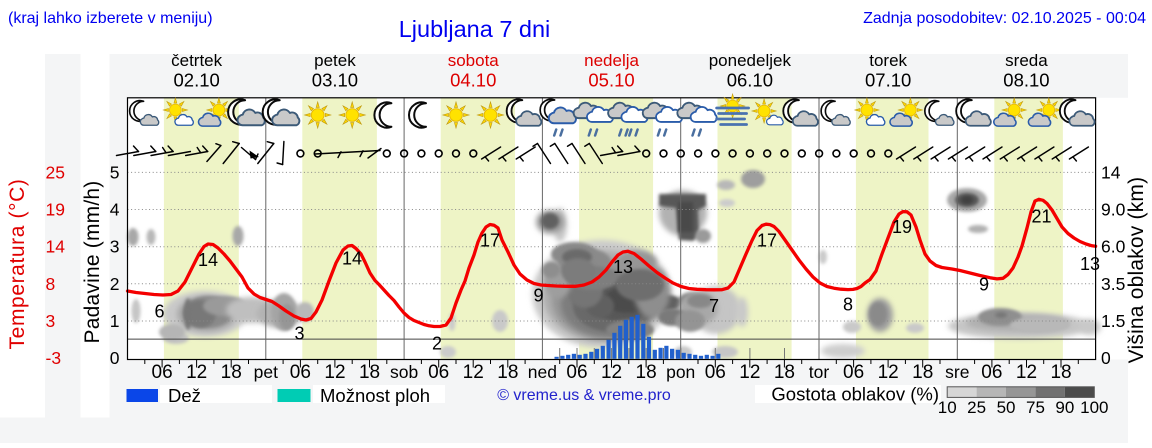 This screenshot has width=1152, height=448. Describe the element at coordinates (819, 372) in the screenshot. I see `svg-text: tor` at that location.